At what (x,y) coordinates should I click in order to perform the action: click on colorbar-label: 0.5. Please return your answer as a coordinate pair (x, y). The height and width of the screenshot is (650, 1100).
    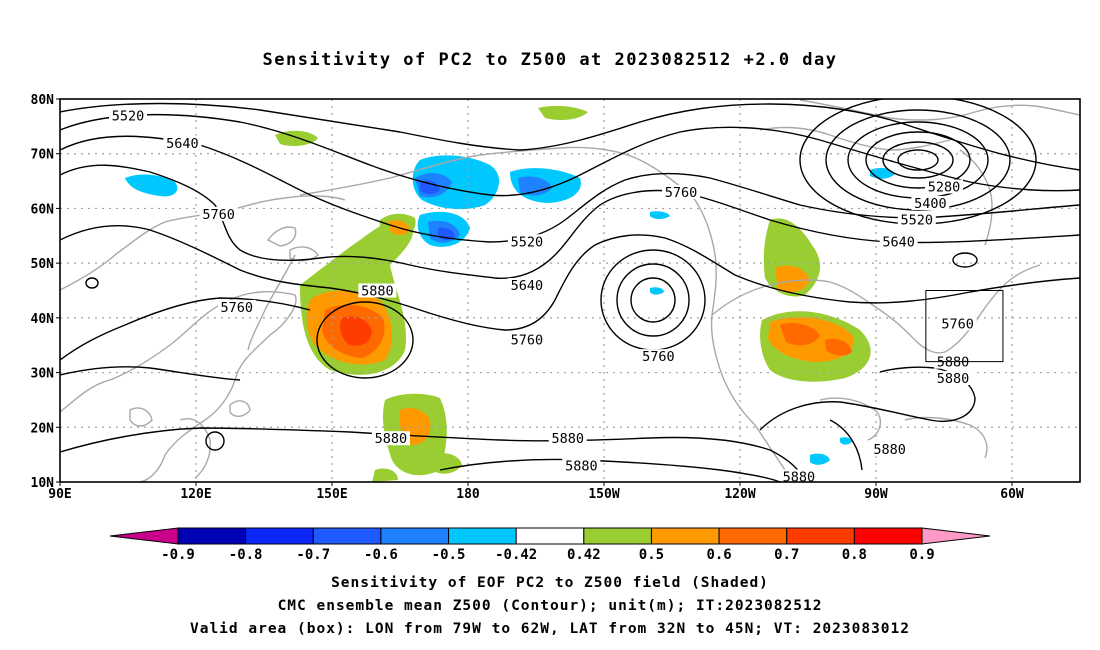
    Looking at the image, I should click on (651, 555).